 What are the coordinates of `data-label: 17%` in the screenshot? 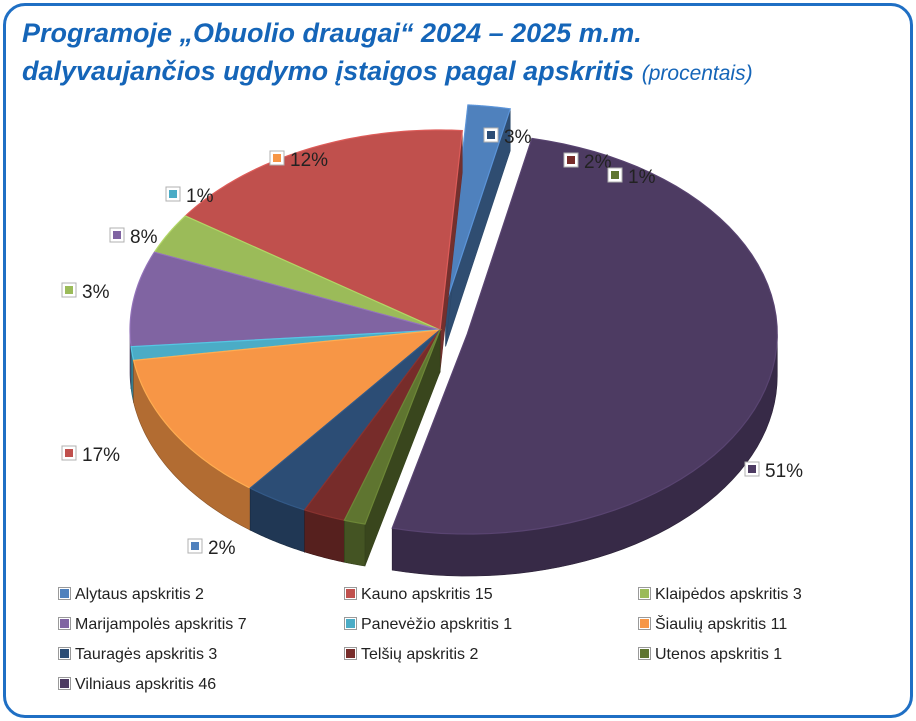 It's located at (90, 455).